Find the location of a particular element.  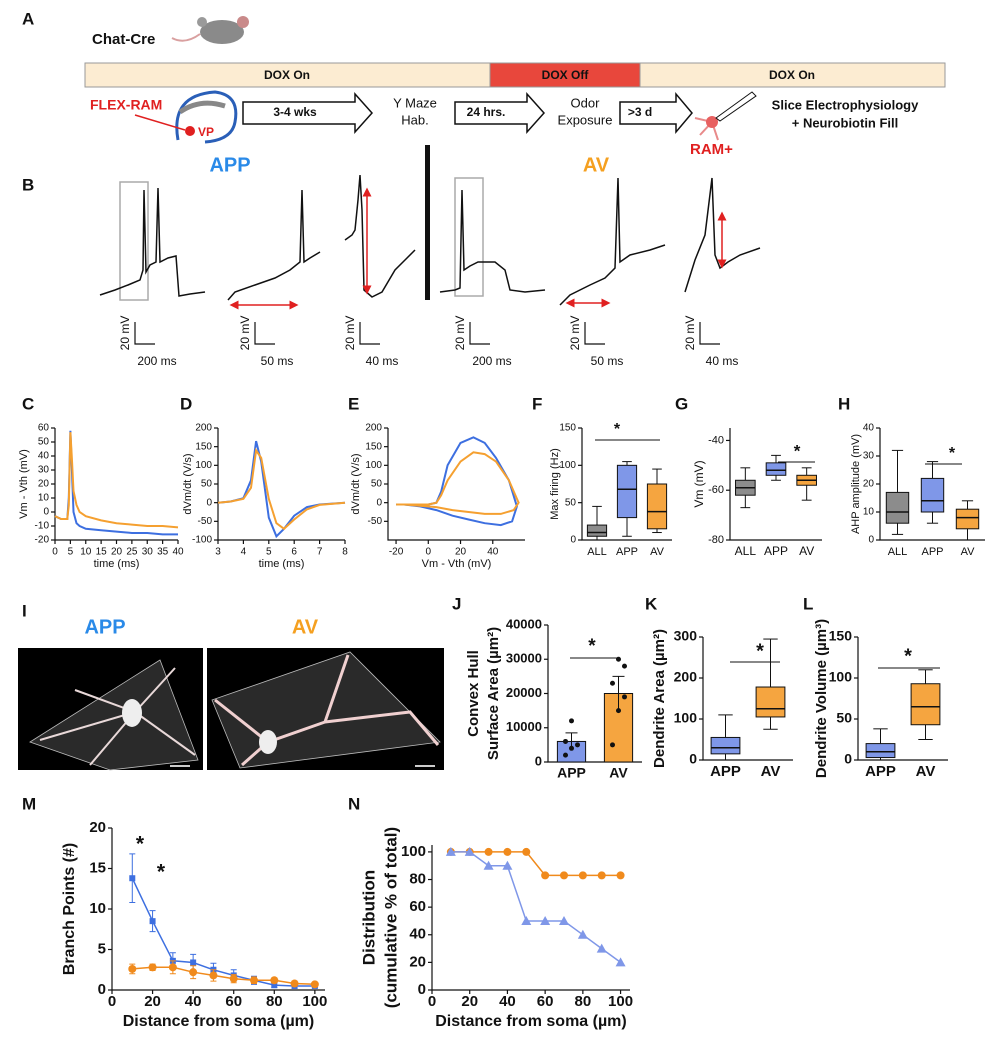

scale-label: 40 ms is located at coordinates (382, 361).